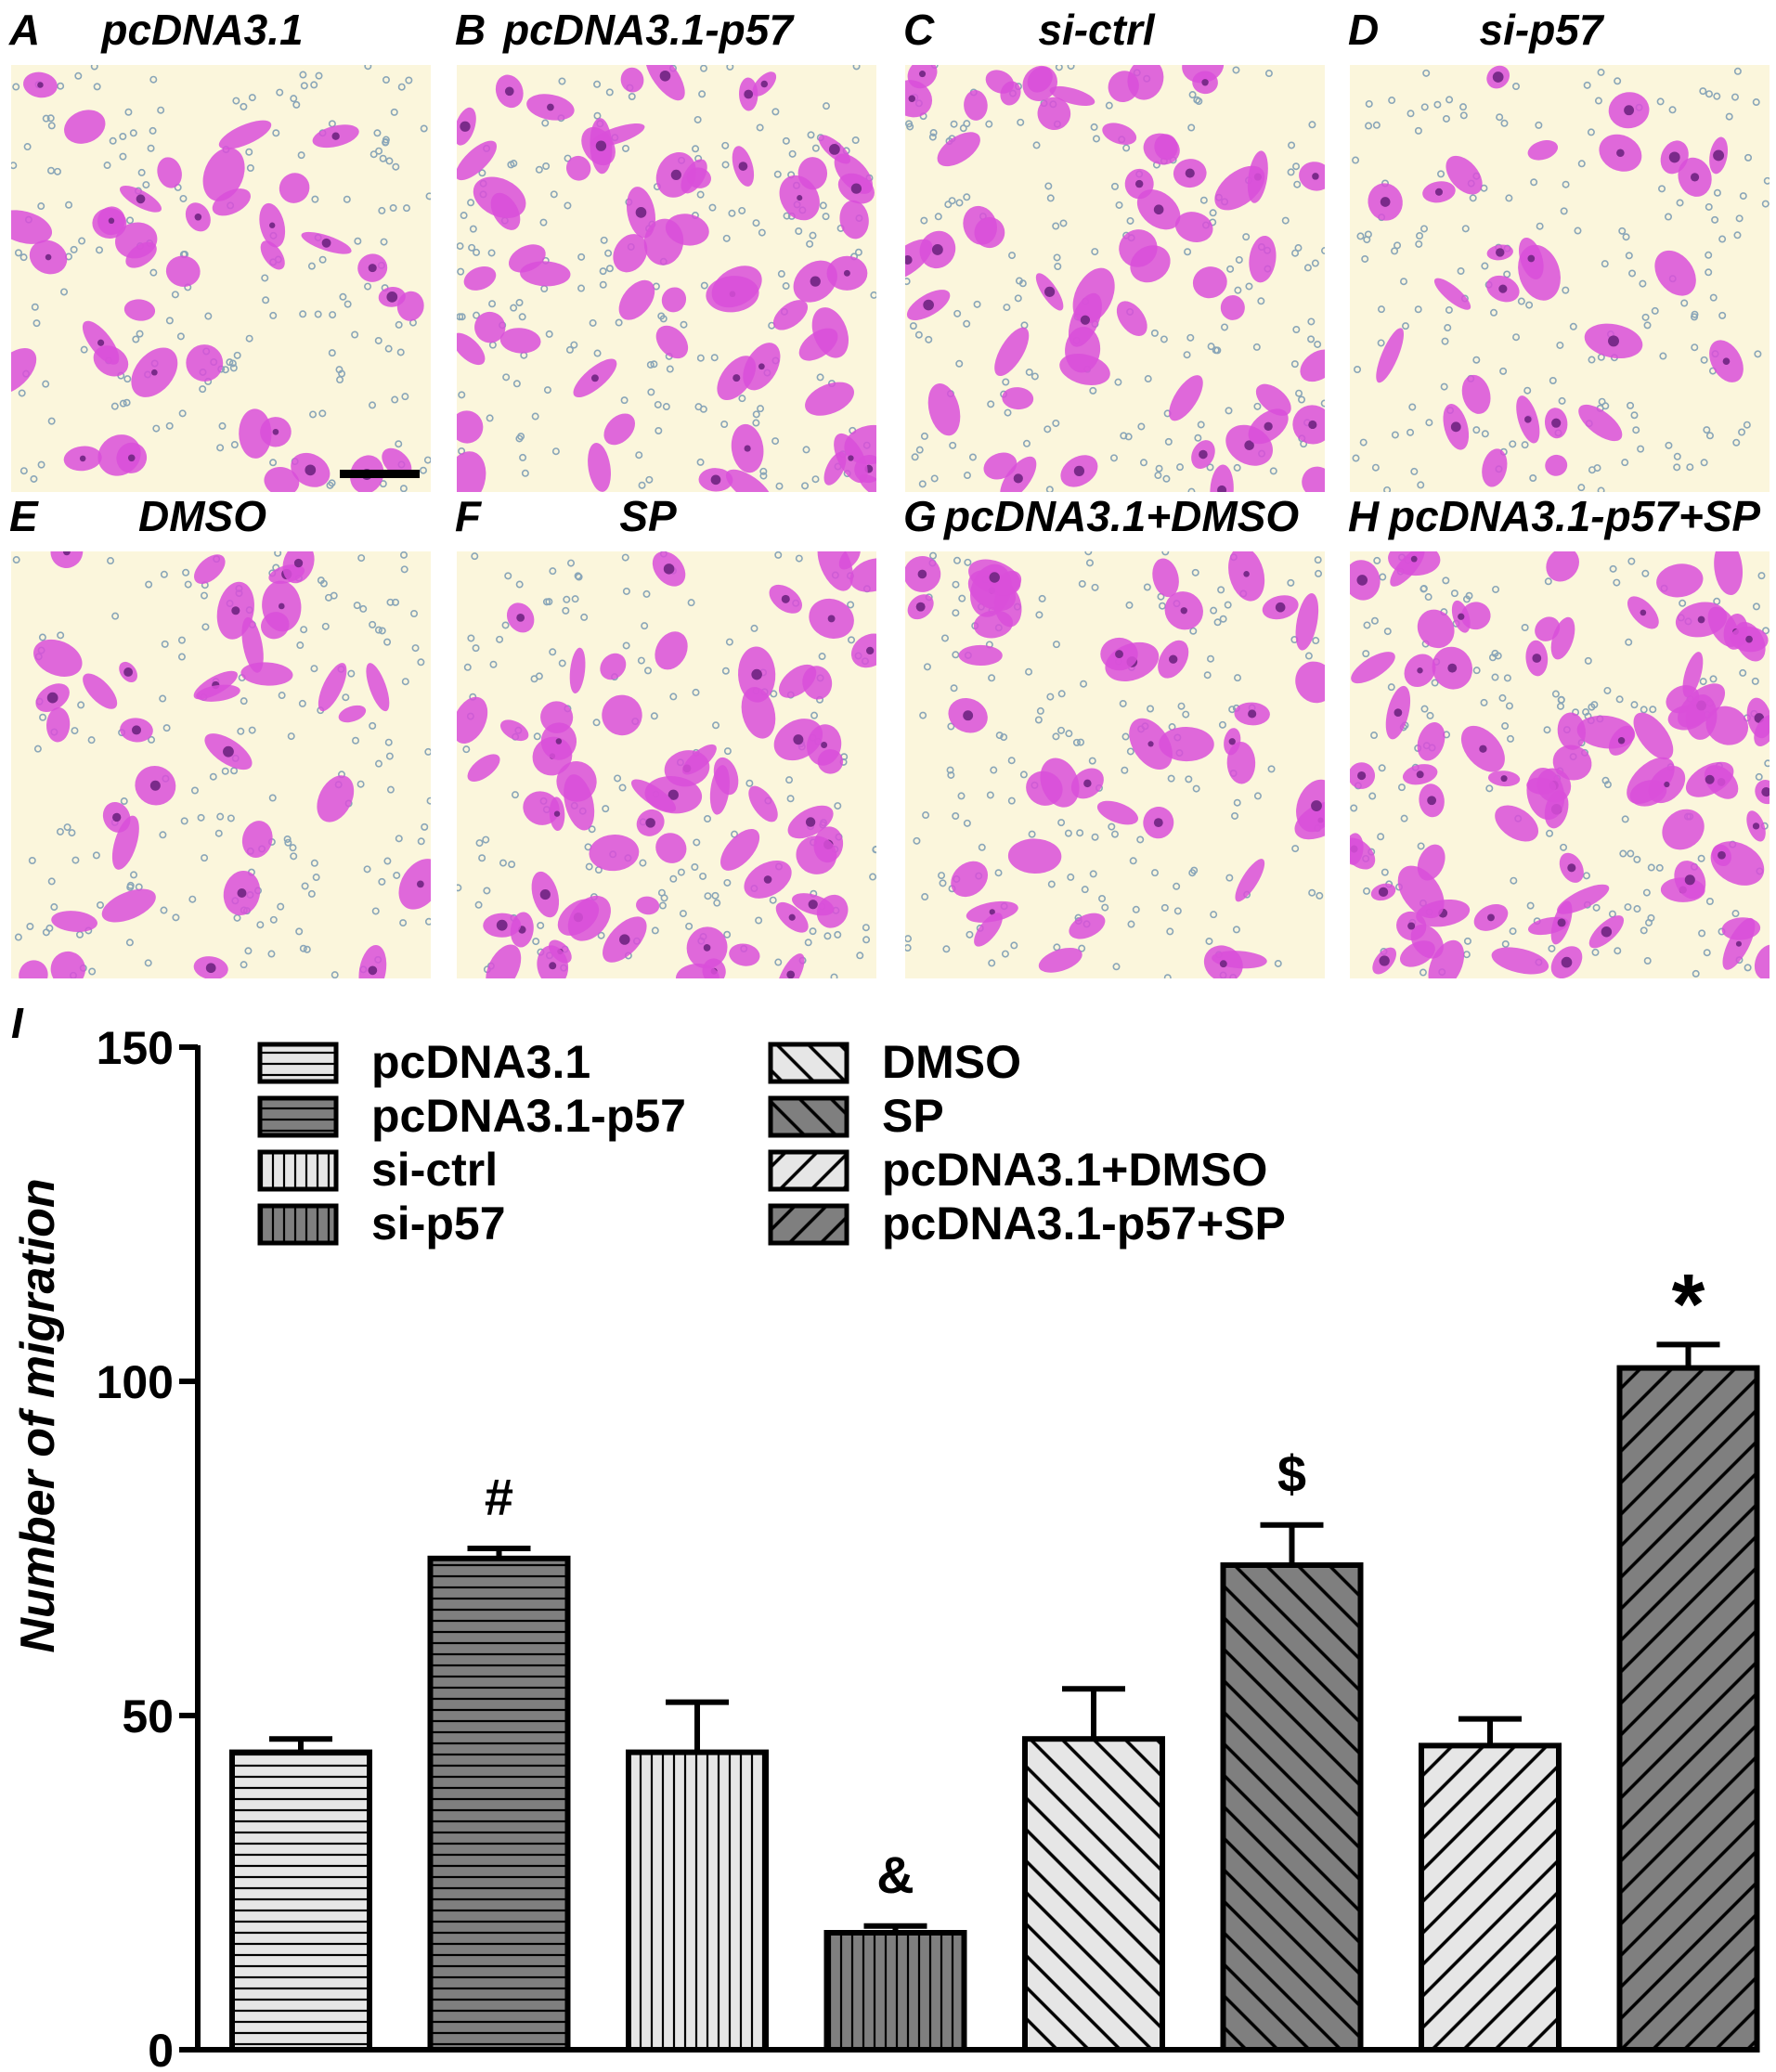 The height and width of the screenshot is (2072, 1776). What do you see at coordinates (1560, 278) in the screenshot?
I see `micrograph-panel-d` at bounding box center [1560, 278].